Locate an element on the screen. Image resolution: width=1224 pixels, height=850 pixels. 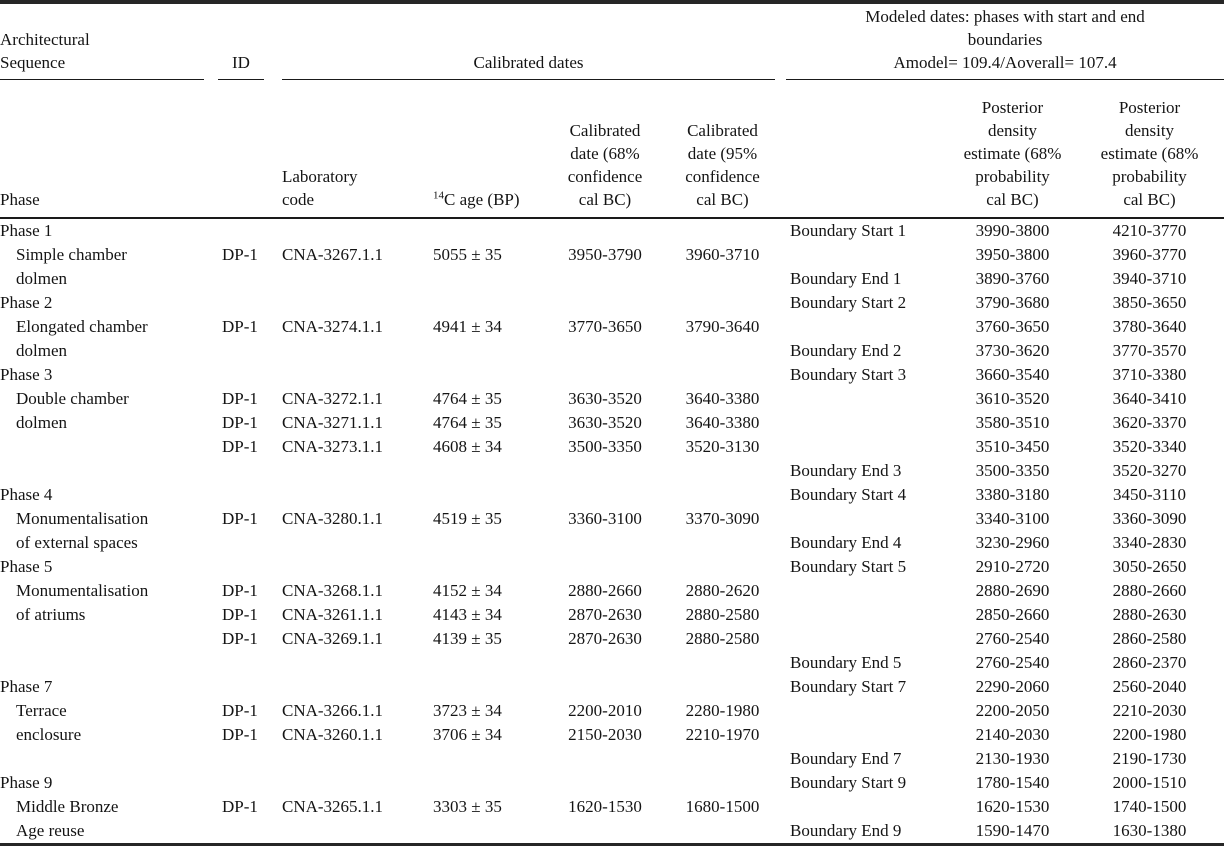
cell-laboratory-code: CNA-3271.1.1 is located at coordinates (333, 422).